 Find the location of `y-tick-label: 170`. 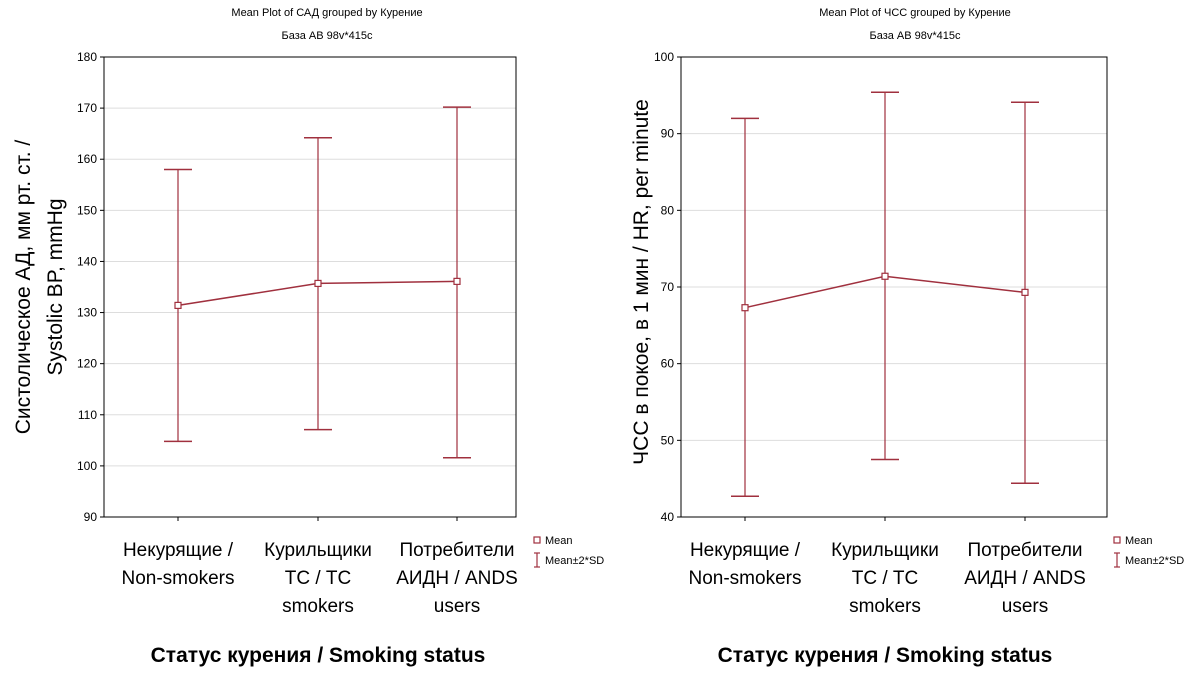

y-tick-label: 170 is located at coordinates (87, 108).